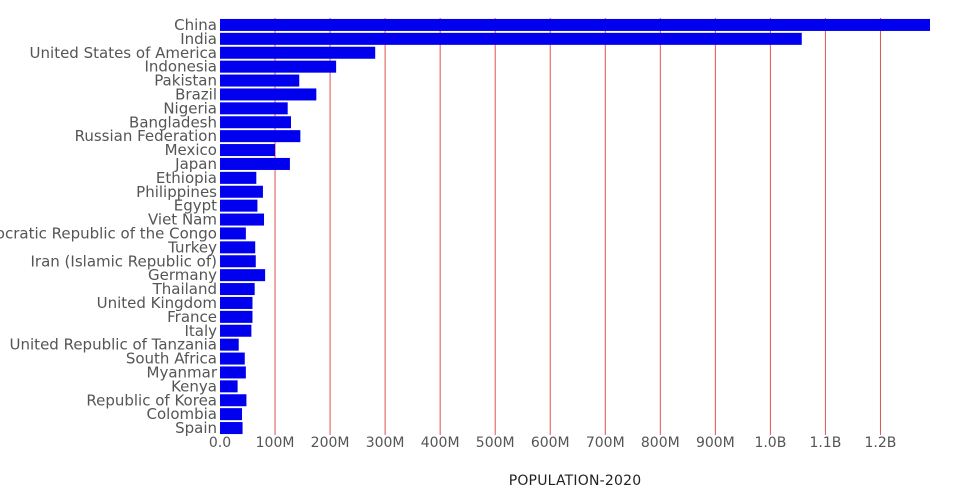  What do you see at coordinates (495, 443) in the screenshot?
I see `x-tick-label: 500M` at bounding box center [495, 443].